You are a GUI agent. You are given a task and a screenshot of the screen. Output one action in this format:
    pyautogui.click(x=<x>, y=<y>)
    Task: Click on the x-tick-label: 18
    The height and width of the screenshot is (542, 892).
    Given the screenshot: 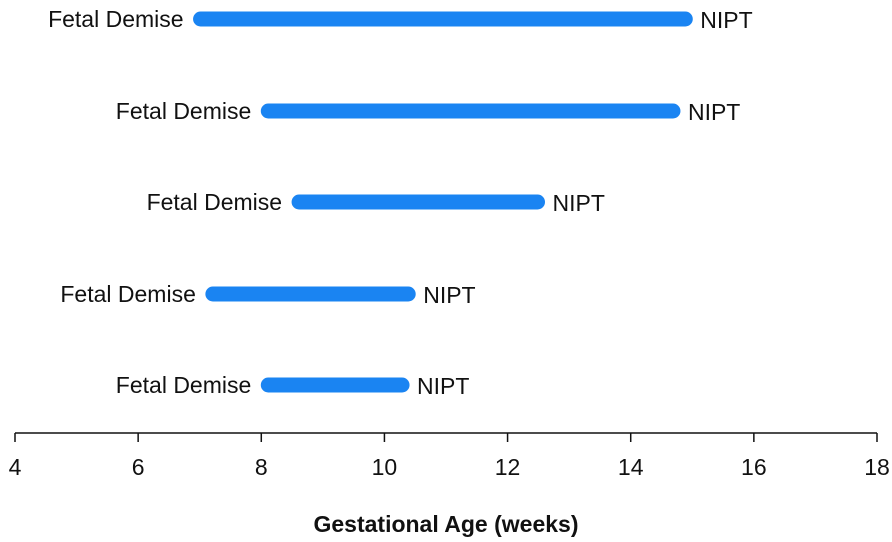 What is the action you would take?
    pyautogui.click(x=877, y=467)
    